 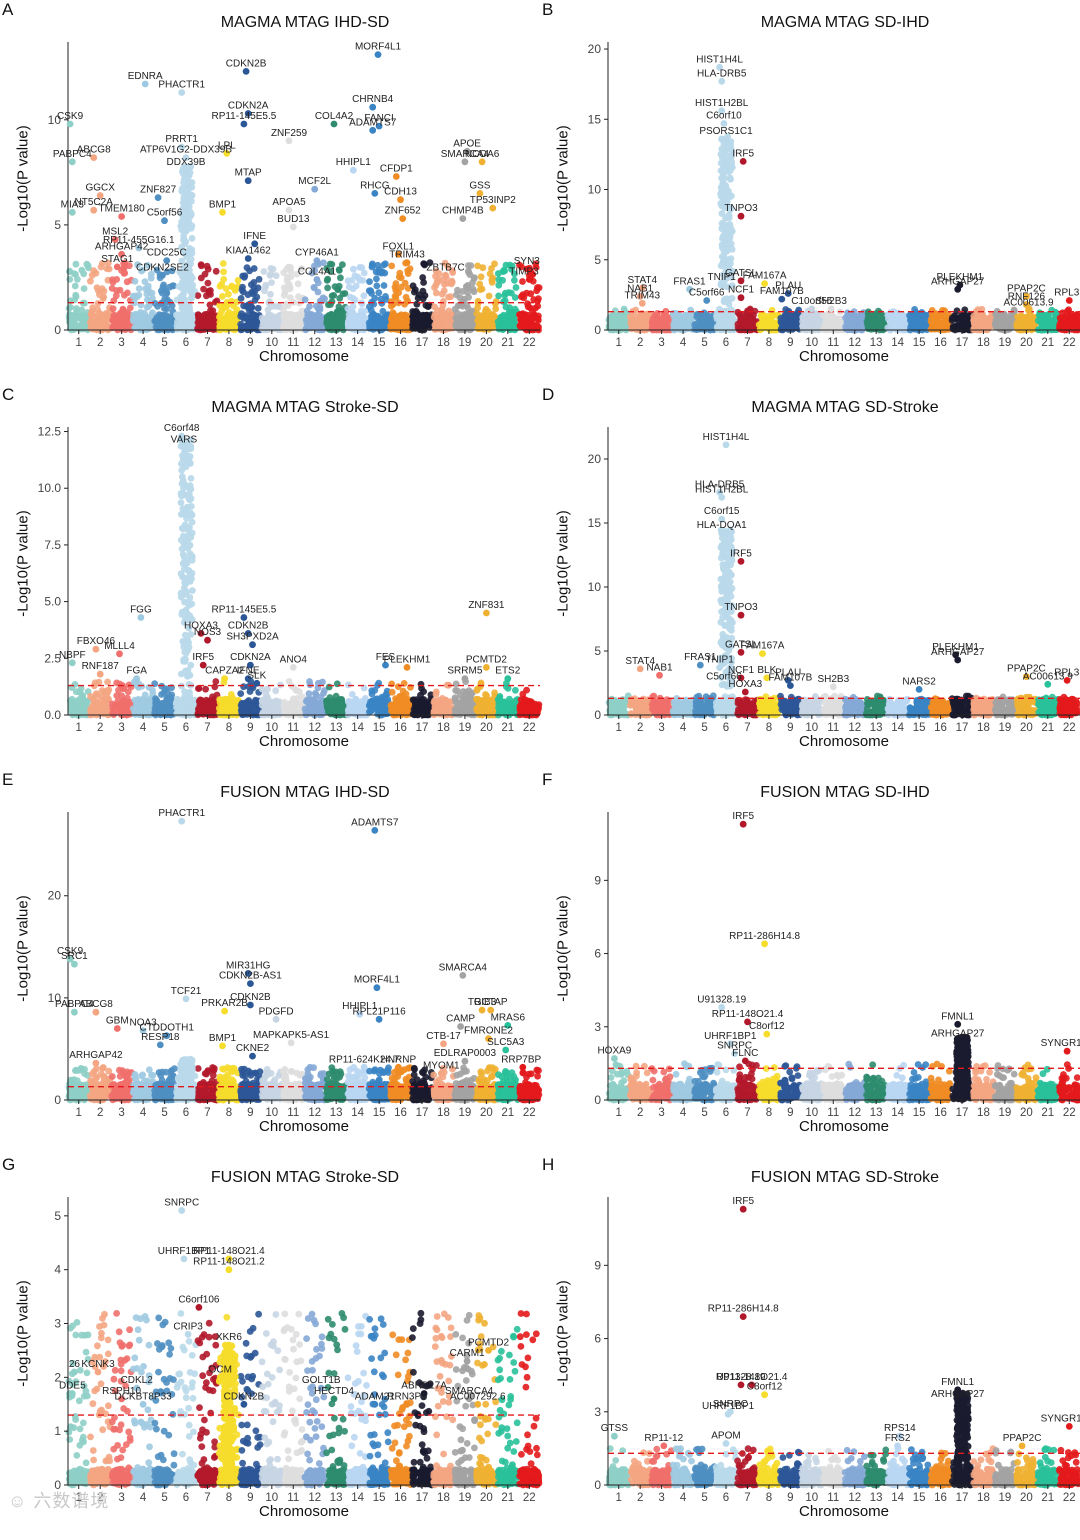 What do you see at coordinates (958, 281) in the screenshot?
I see `gene-label: ARHGAP27` at bounding box center [958, 281].